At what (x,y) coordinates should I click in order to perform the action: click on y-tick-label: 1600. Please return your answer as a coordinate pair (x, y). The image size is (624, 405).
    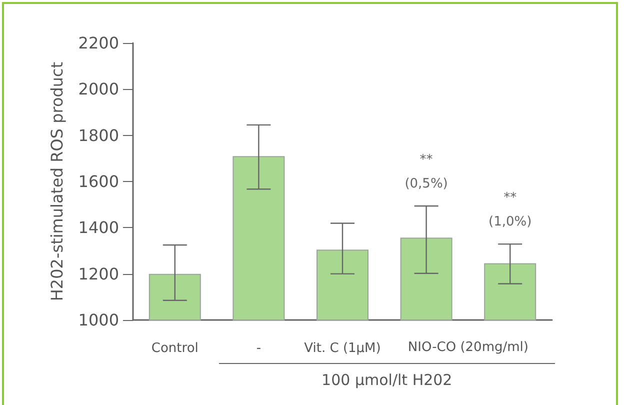
    Looking at the image, I should click on (98, 181).